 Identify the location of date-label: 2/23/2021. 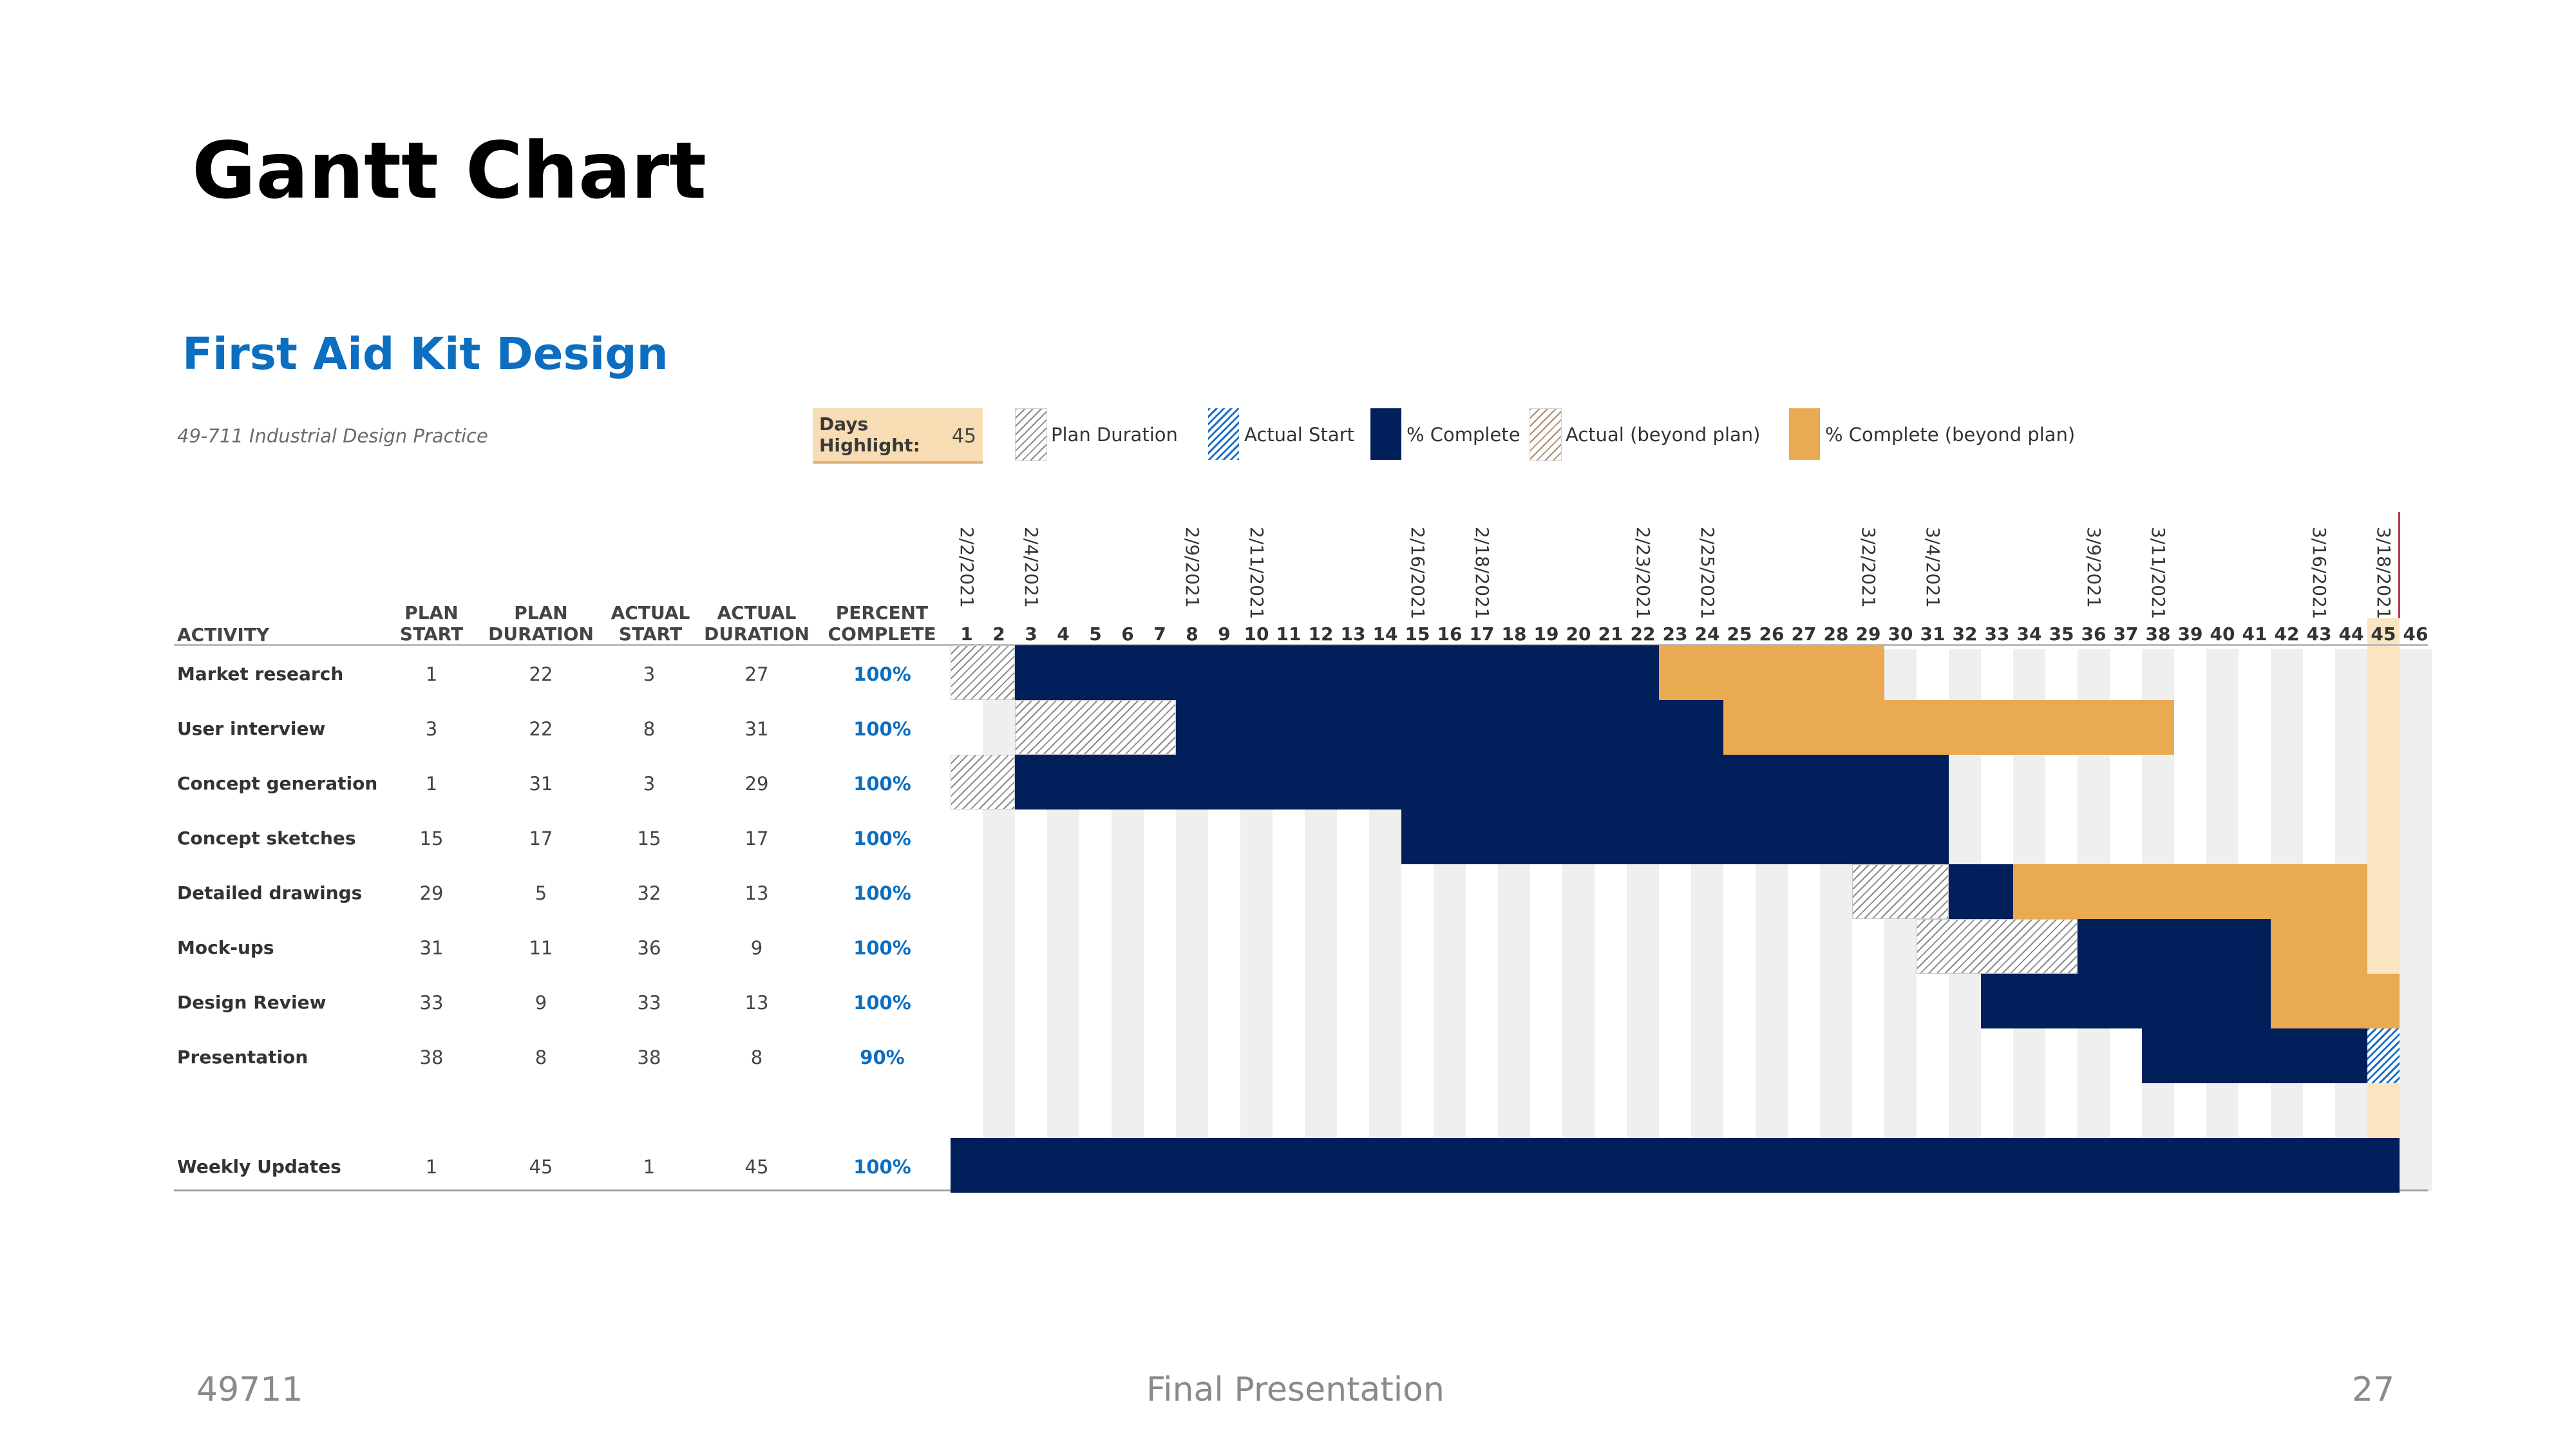
(1643, 573).